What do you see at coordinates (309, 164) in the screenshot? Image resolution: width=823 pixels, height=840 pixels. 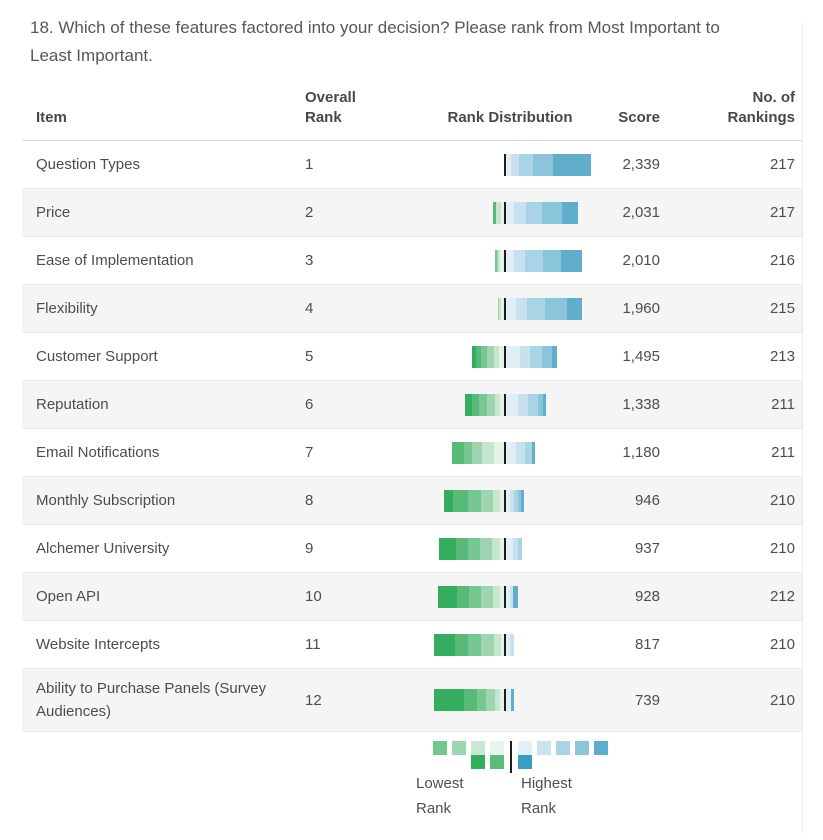 I see `overall-rank-value: 1` at bounding box center [309, 164].